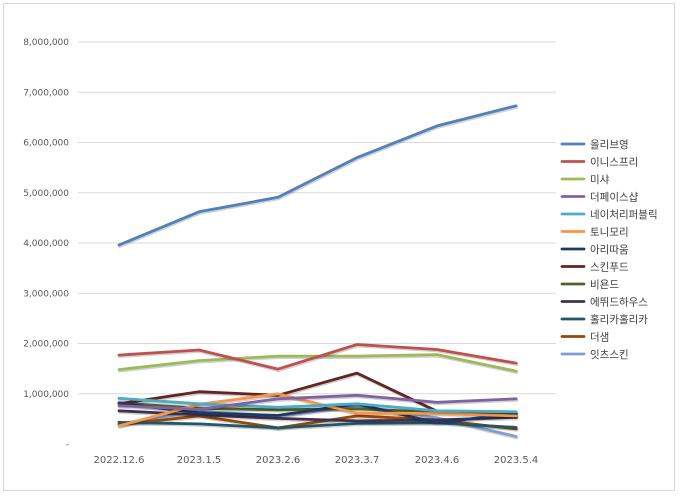 The height and width of the screenshot is (496, 680). I want to click on y-tick-label: 1,000,000, so click(46, 395).